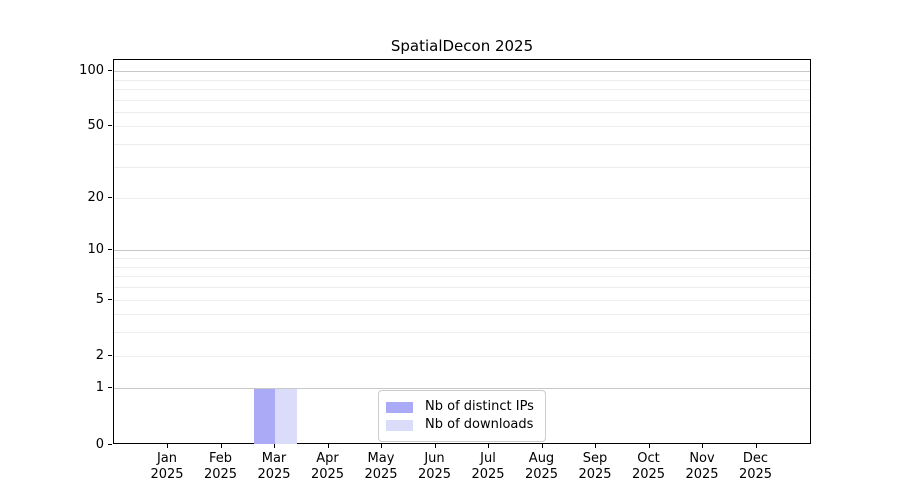  Describe the element at coordinates (648, 466) in the screenshot. I see `x-tick-label-oct: Oct 2025` at that location.